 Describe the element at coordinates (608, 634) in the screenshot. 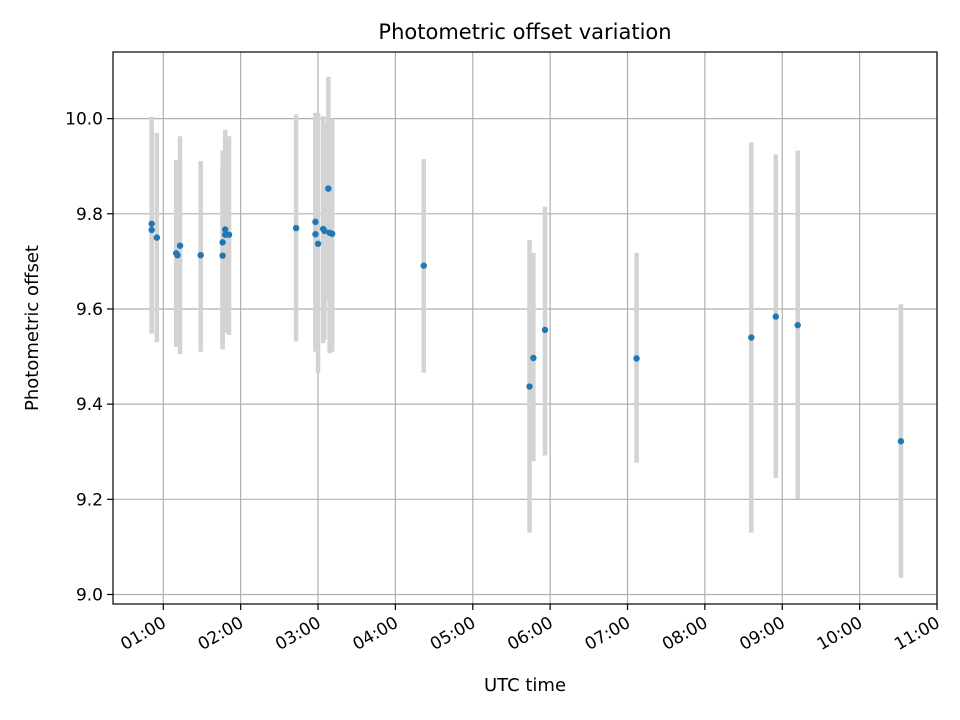

I see `x-tick-label: 07:00` at that location.